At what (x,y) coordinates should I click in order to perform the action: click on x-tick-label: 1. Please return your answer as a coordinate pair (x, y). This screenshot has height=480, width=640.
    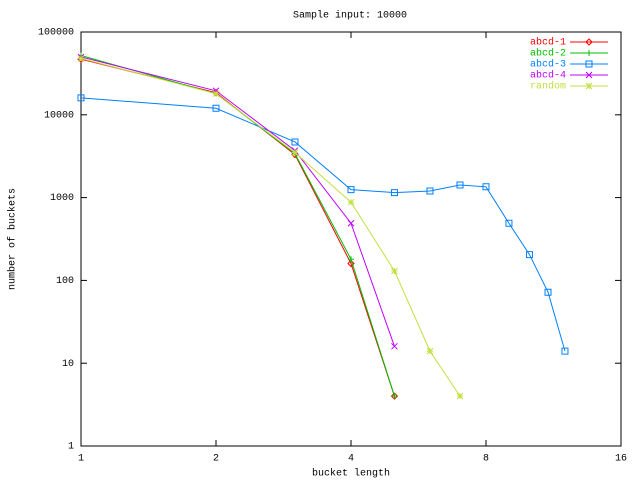
    Looking at the image, I should click on (81, 459).